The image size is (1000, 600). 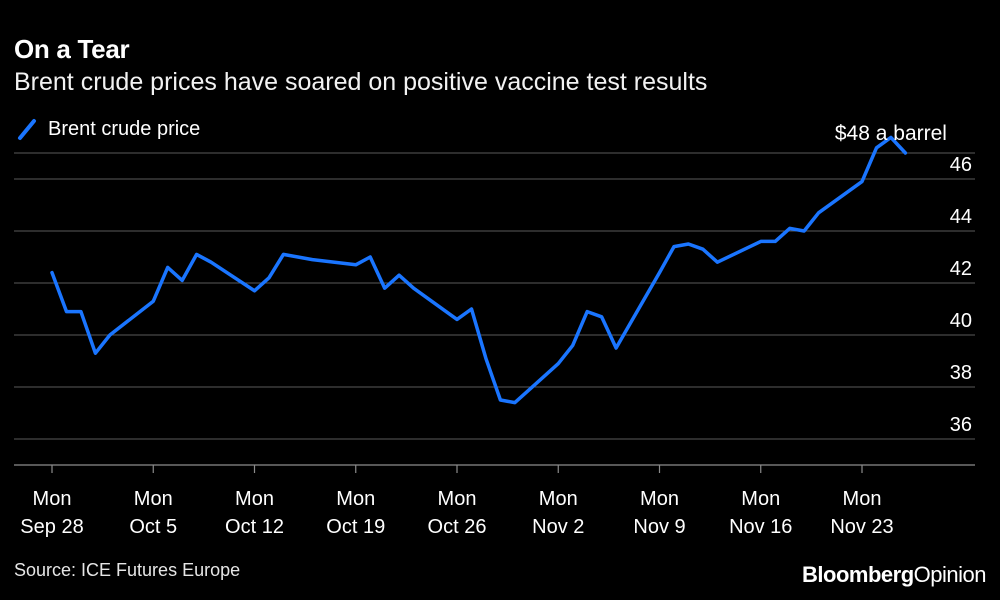 I want to click on annotation-label: $48 a barrel, so click(x=891, y=133).